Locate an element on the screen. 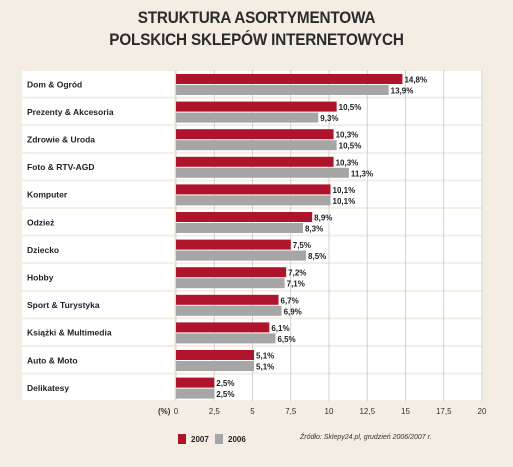  category-label: Zdrowie & Uroda is located at coordinates (61, 140).